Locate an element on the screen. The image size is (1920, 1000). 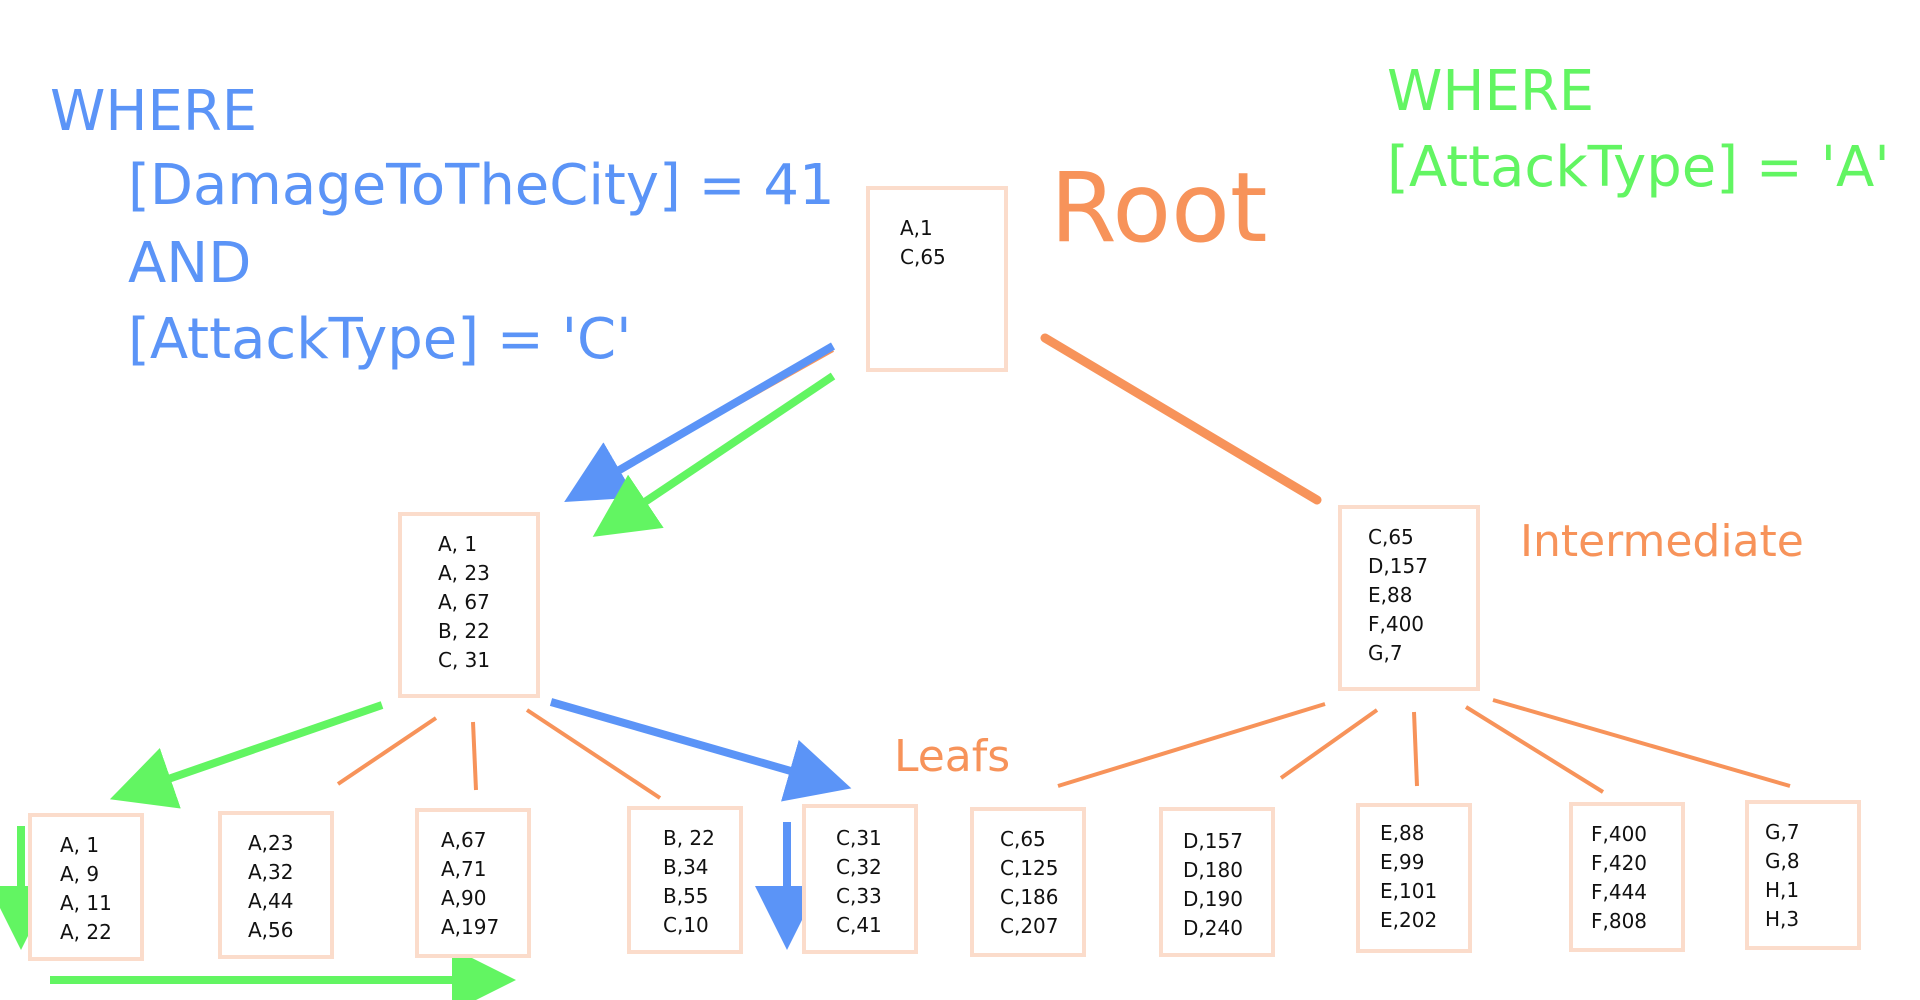
green-query-where: WHERE is located at coordinates (1491, 91).